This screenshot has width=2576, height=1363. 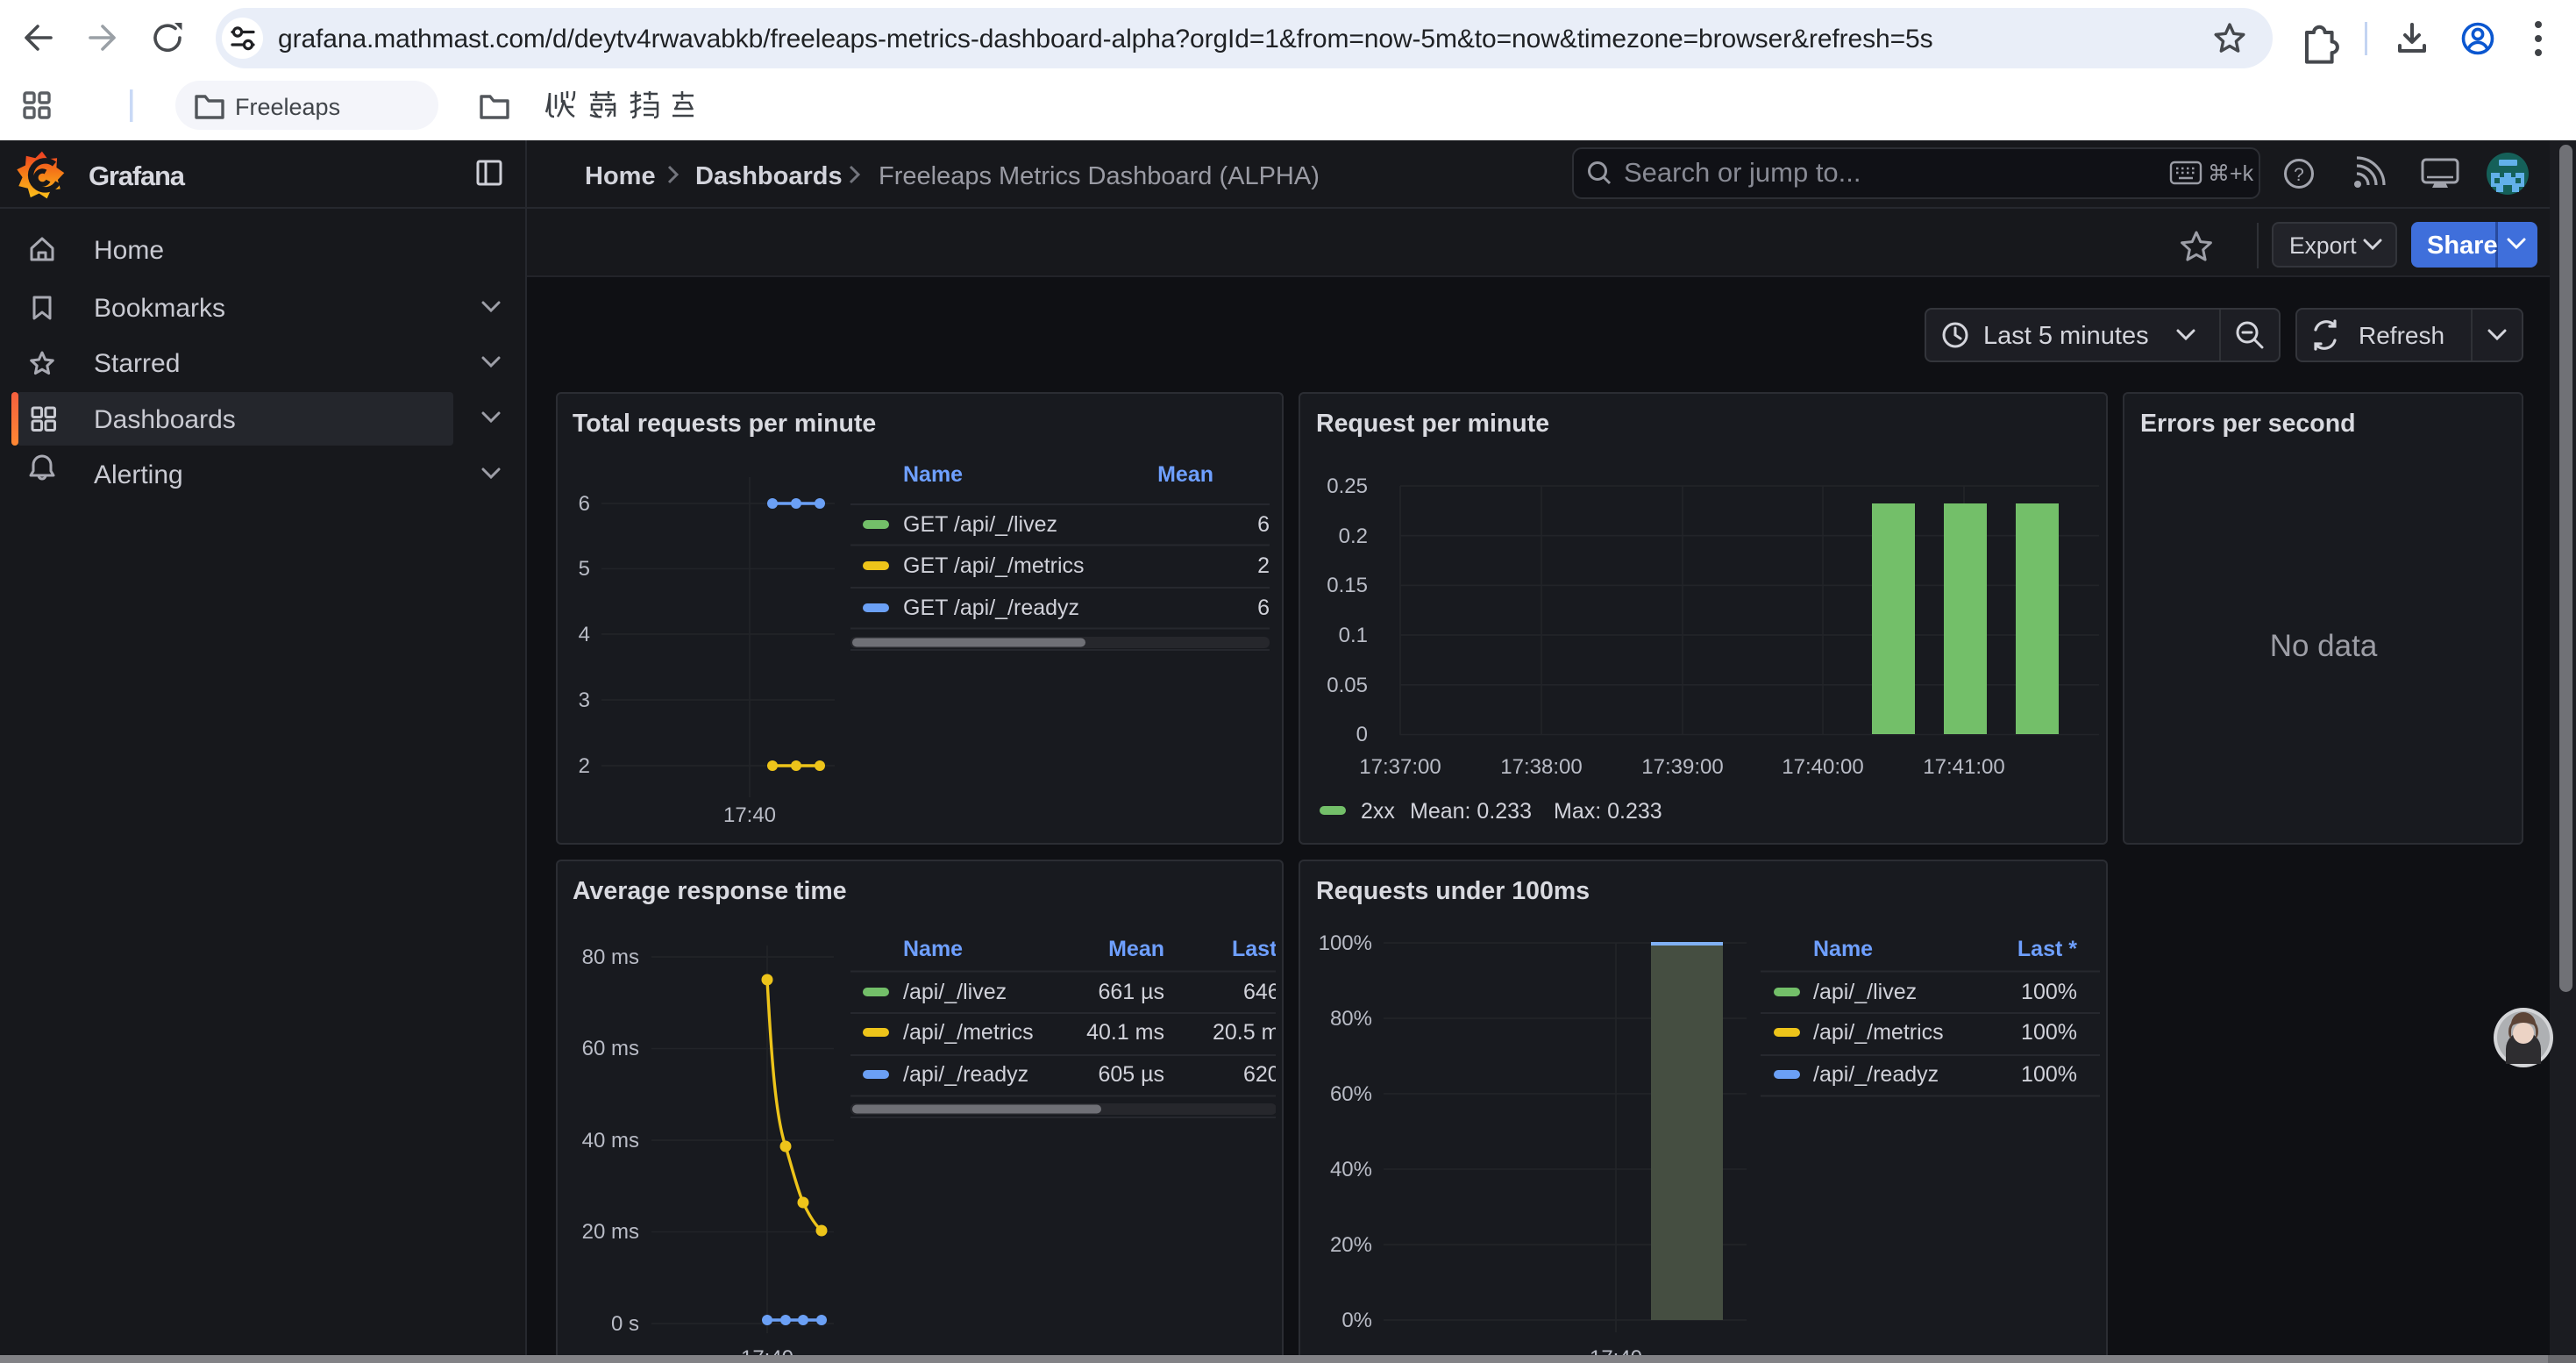 I want to click on svg-text: 20 ms, so click(x=610, y=1232).